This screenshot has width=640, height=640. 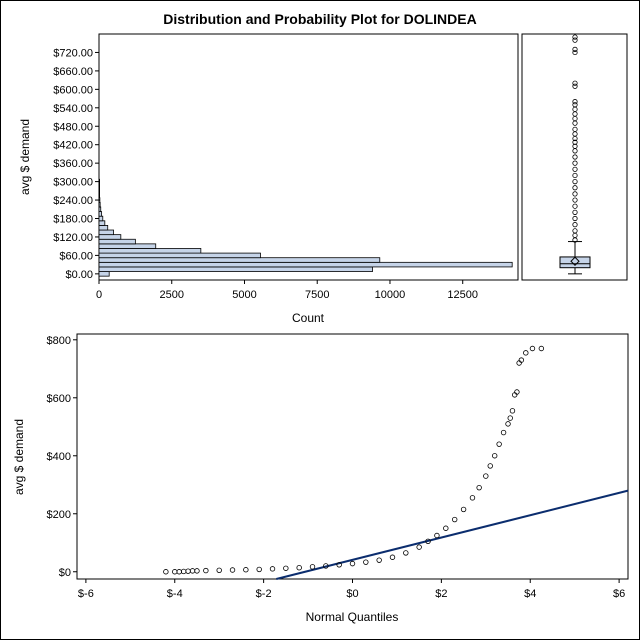 What do you see at coordinates (73, 220) in the screenshot?
I see `histogram-y-tick-label: $180.00` at bounding box center [73, 220].